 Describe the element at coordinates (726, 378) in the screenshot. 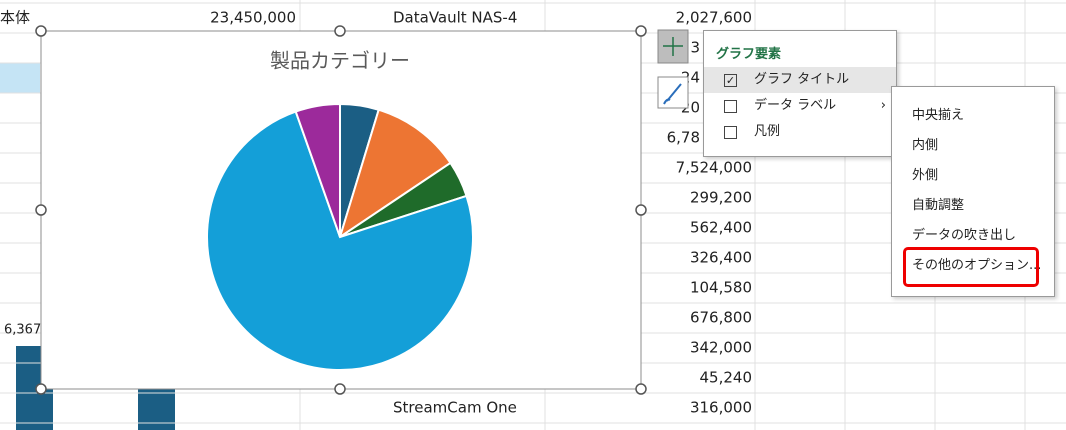

I see `cell-value: 45,240` at that location.